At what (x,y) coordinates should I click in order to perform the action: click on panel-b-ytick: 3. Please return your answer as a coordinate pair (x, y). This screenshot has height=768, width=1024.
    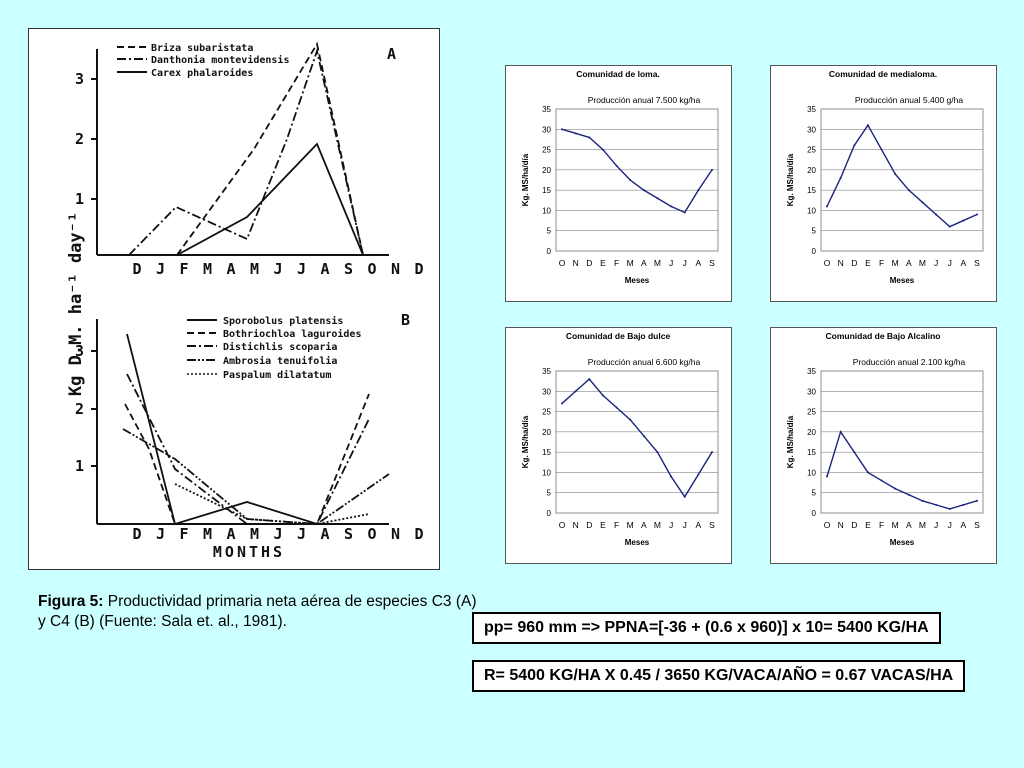
    Looking at the image, I should click on (79, 351).